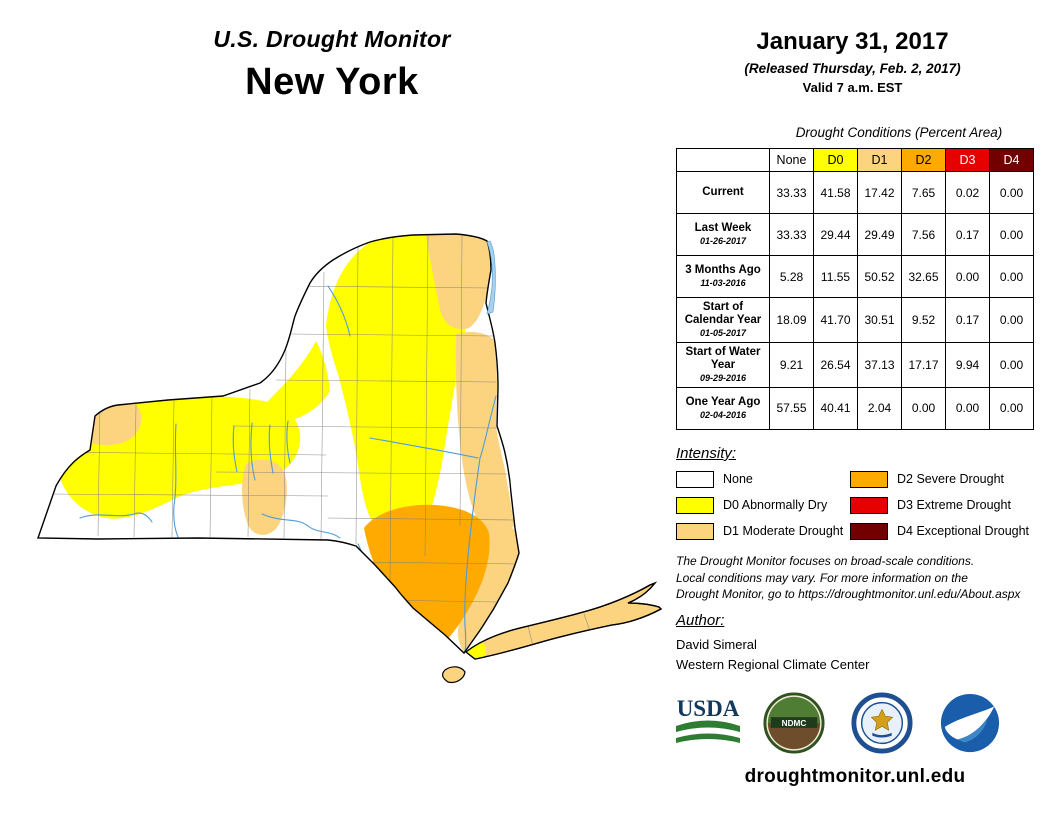 This screenshot has width=1056, height=816. I want to click on footer-url: droughtmonitor.unl.edu, so click(855, 776).